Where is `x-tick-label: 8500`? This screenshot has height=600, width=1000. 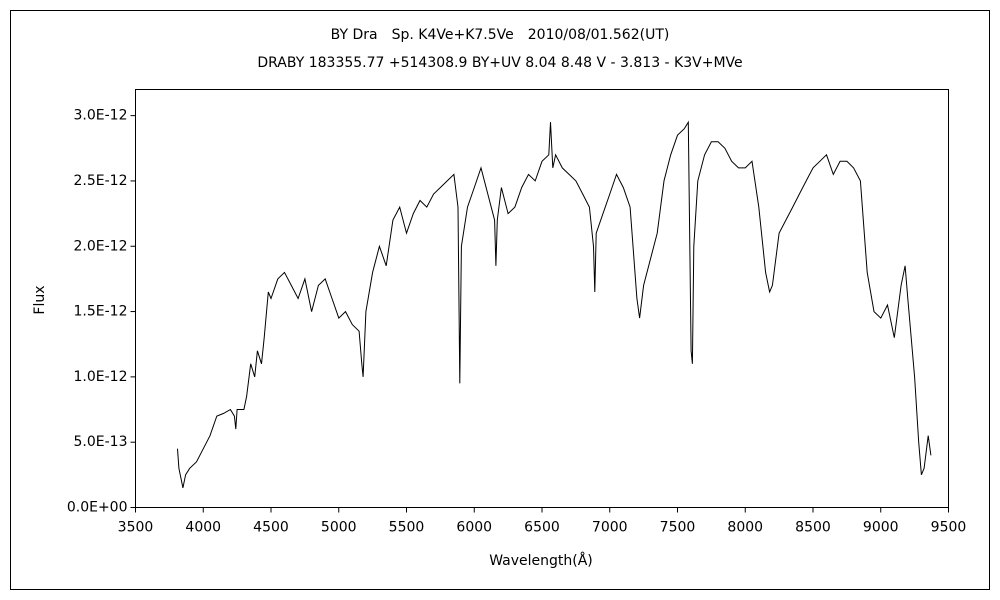
x-tick-label: 8500 is located at coordinates (813, 528).